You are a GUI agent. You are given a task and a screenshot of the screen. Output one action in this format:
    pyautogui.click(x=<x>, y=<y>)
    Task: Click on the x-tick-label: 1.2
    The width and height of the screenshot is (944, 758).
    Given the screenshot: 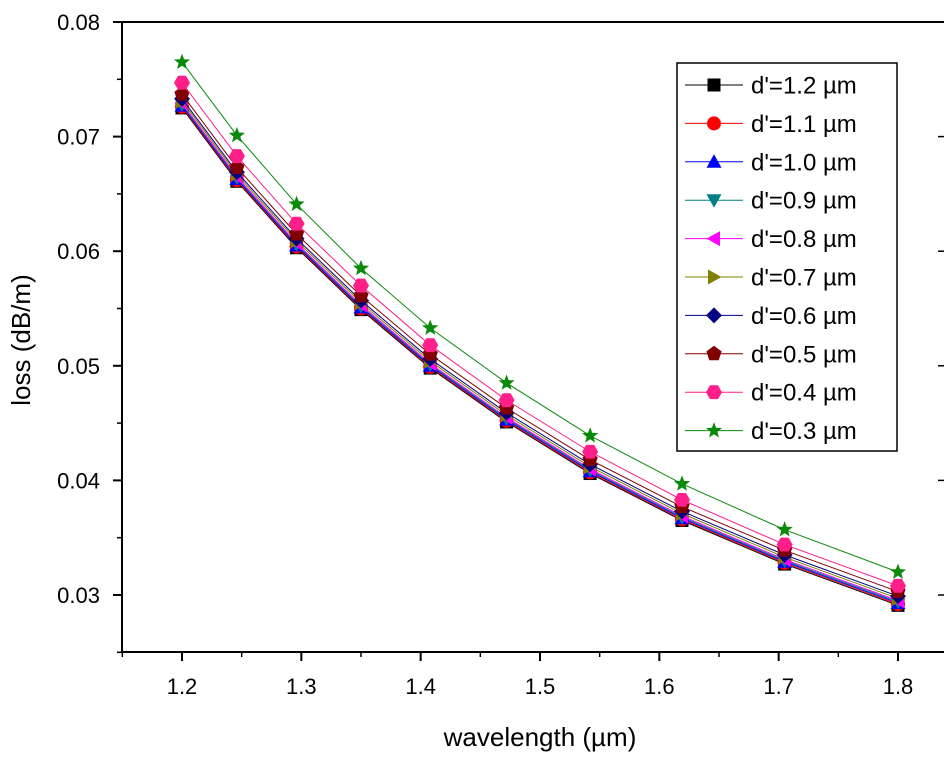 What is the action you would take?
    pyautogui.click(x=182, y=686)
    